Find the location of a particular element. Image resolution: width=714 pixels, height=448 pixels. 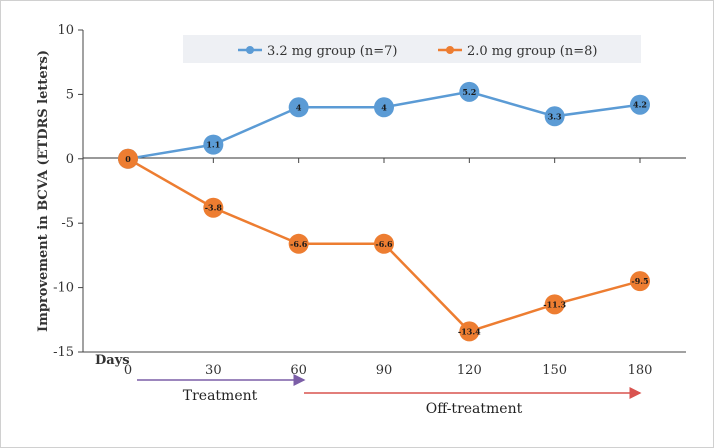

series-2-data-label: -9.5 is located at coordinates (639, 281).